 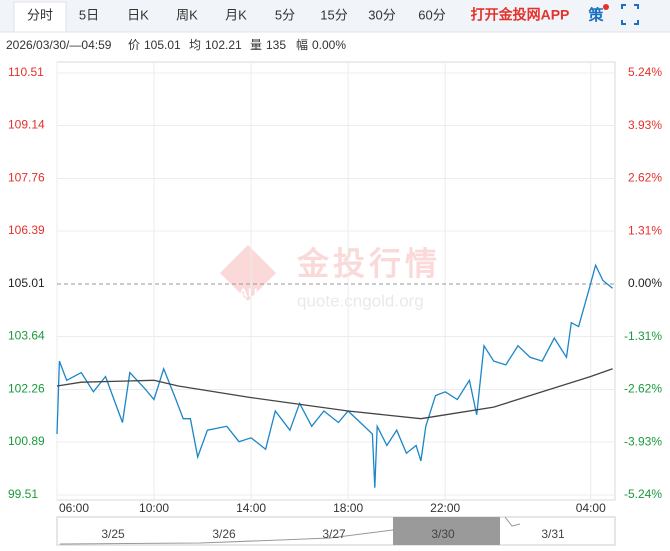 What do you see at coordinates (26, 389) in the screenshot?
I see `y-tick-label: 102.26` at bounding box center [26, 389].